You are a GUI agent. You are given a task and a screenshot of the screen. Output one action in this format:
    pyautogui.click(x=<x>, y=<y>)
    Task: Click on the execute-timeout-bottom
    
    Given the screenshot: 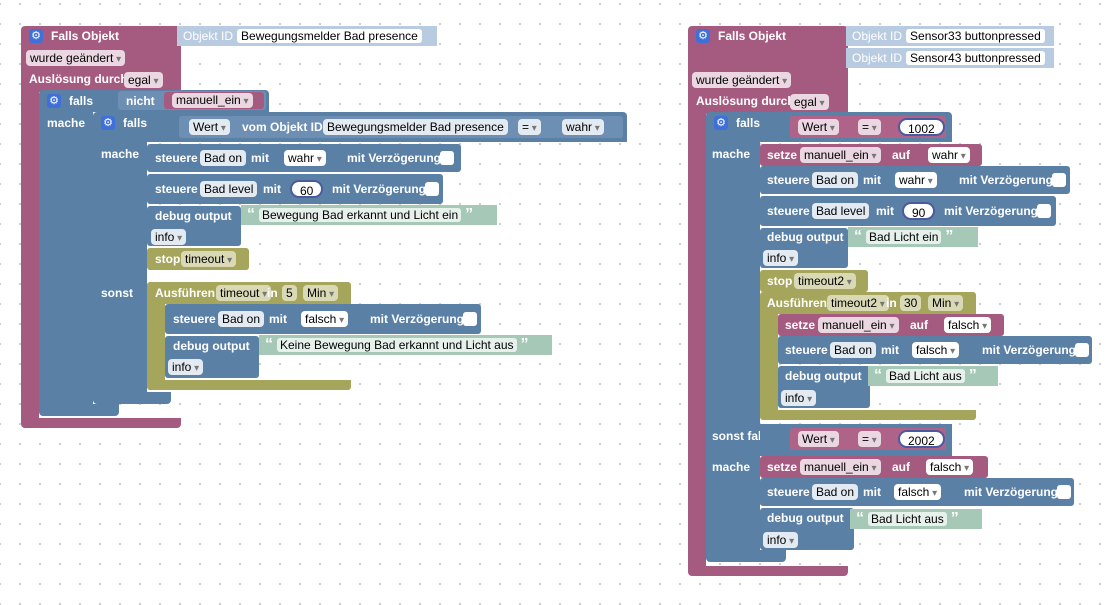 What is the action you would take?
    pyautogui.click(x=868, y=415)
    